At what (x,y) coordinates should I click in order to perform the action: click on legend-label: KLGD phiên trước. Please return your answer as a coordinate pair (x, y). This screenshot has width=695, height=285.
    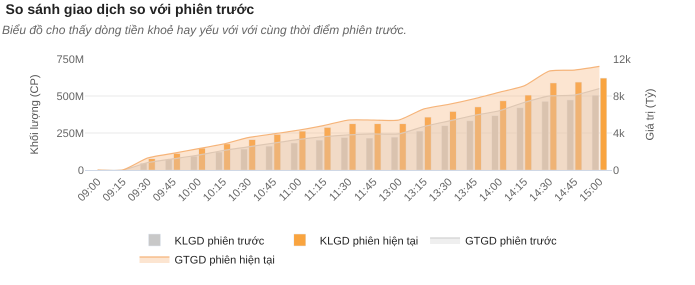
    Looking at the image, I should click on (219, 241).